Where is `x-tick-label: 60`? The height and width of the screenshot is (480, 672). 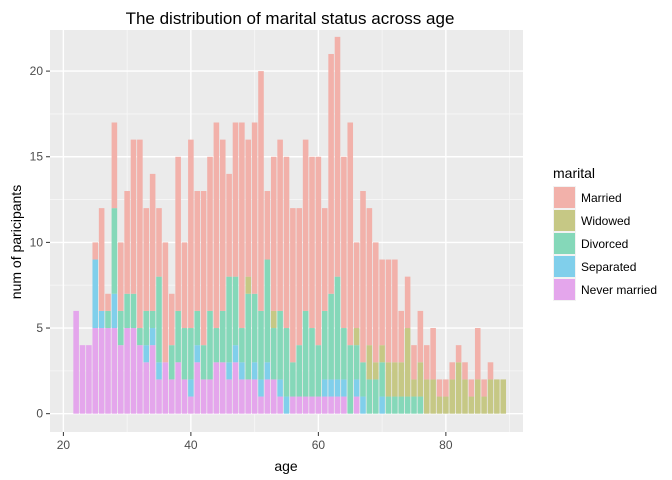
x-tick-label: 60 is located at coordinates (319, 445).